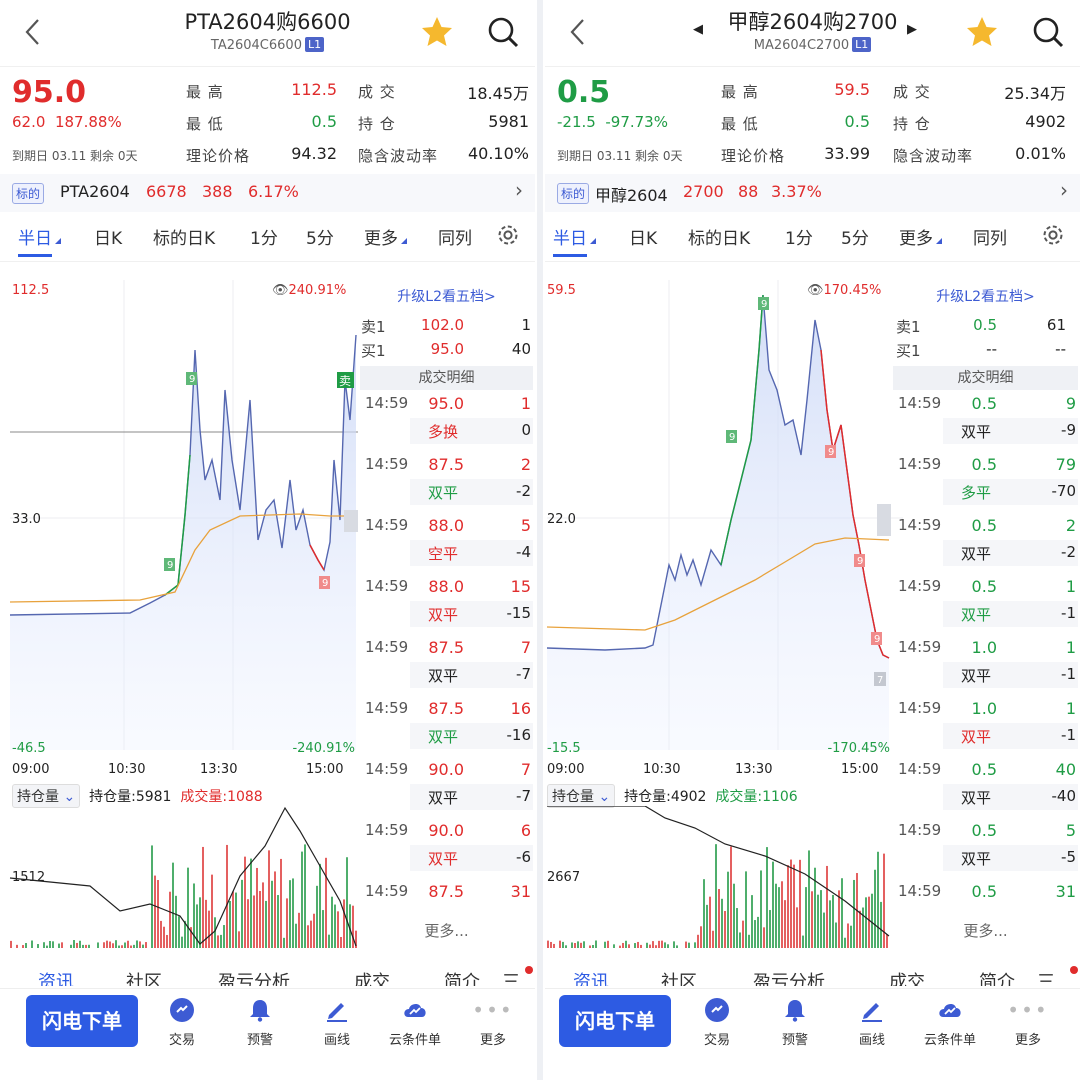 The image size is (1080, 1080). I want to click on trade-type: 多平, so click(976, 493).